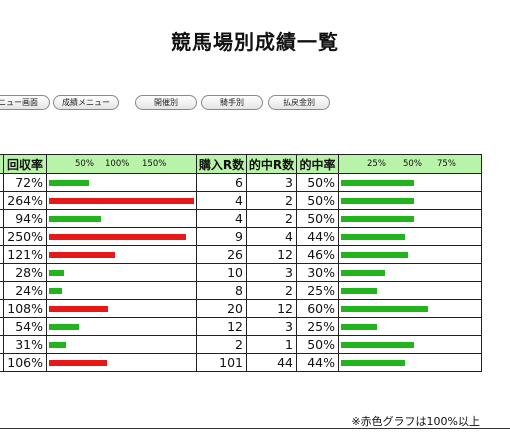 This screenshot has height=434, width=510. Describe the element at coordinates (25, 362) in the screenshot. I see `return-rate-cell: 106%` at that location.